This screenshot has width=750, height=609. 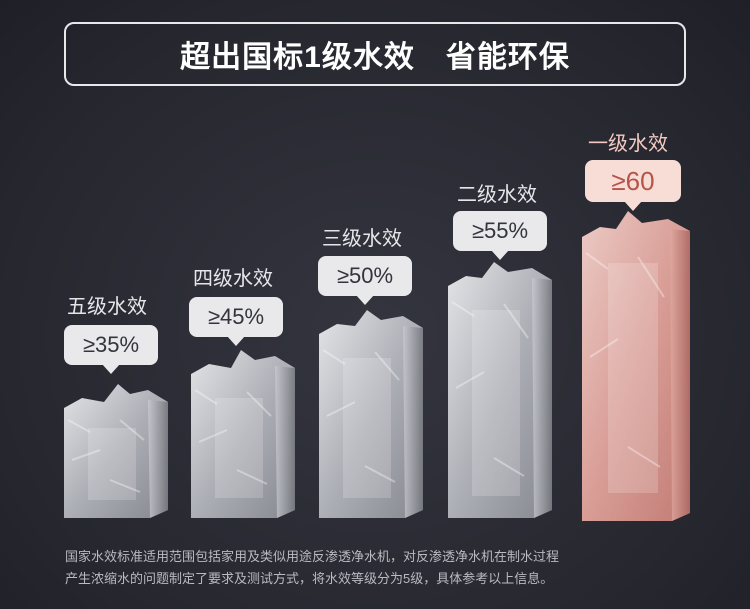 What do you see at coordinates (243, 433) in the screenshot?
I see `level-4-ice-block` at bounding box center [243, 433].